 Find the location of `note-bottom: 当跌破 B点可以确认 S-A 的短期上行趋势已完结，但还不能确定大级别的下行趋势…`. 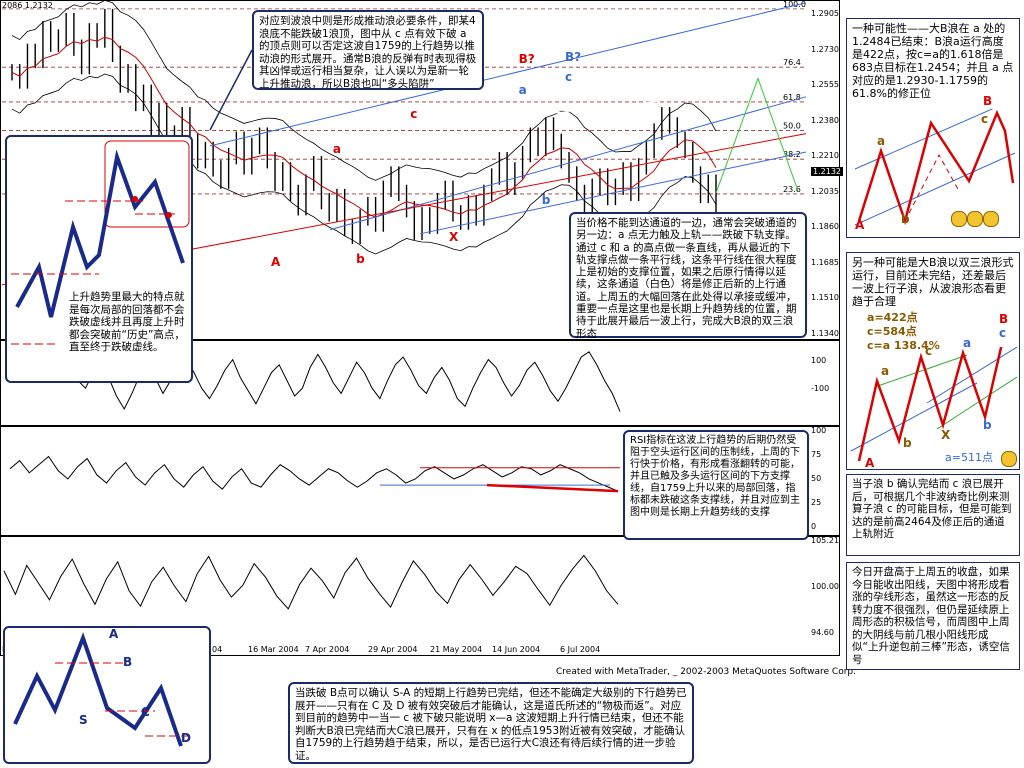

note-bottom: 当跌破 B点可以确认 S-A 的短期上行趋势已完结，但还不能确定大级别的下行趋势… is located at coordinates (491, 723).